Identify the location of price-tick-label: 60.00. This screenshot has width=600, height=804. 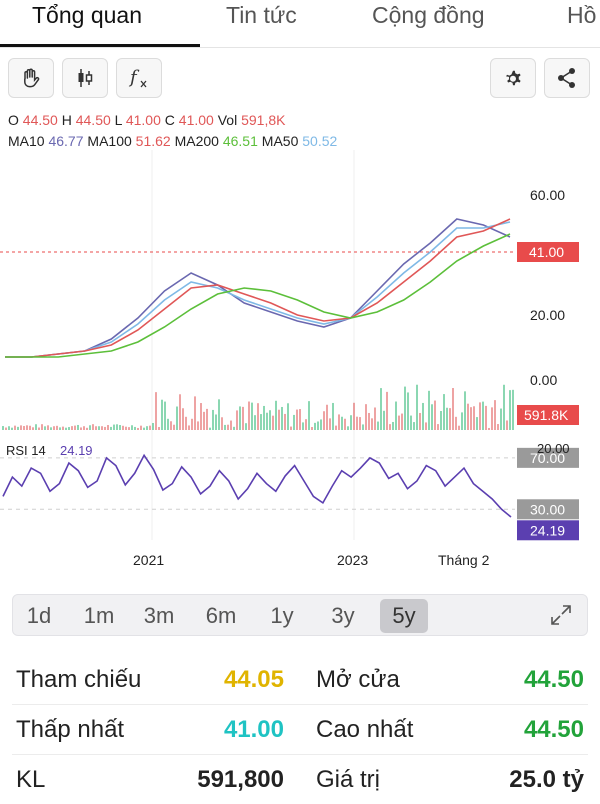
(547, 195).